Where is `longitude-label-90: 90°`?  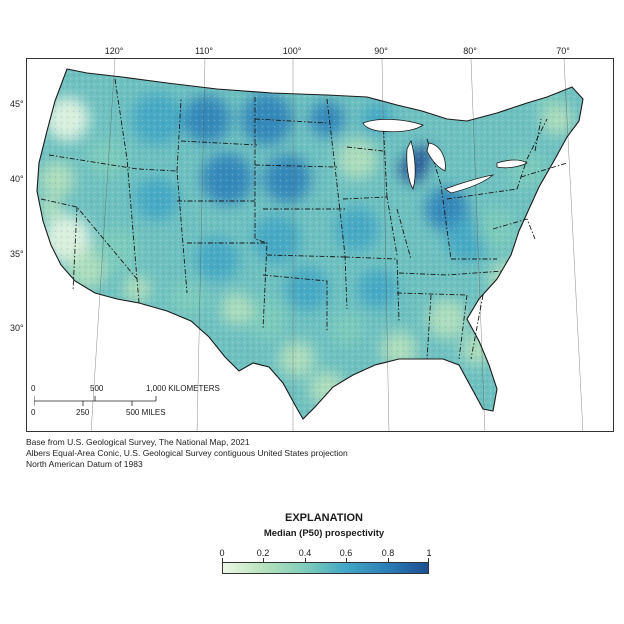
longitude-label-90: 90° is located at coordinates (381, 51).